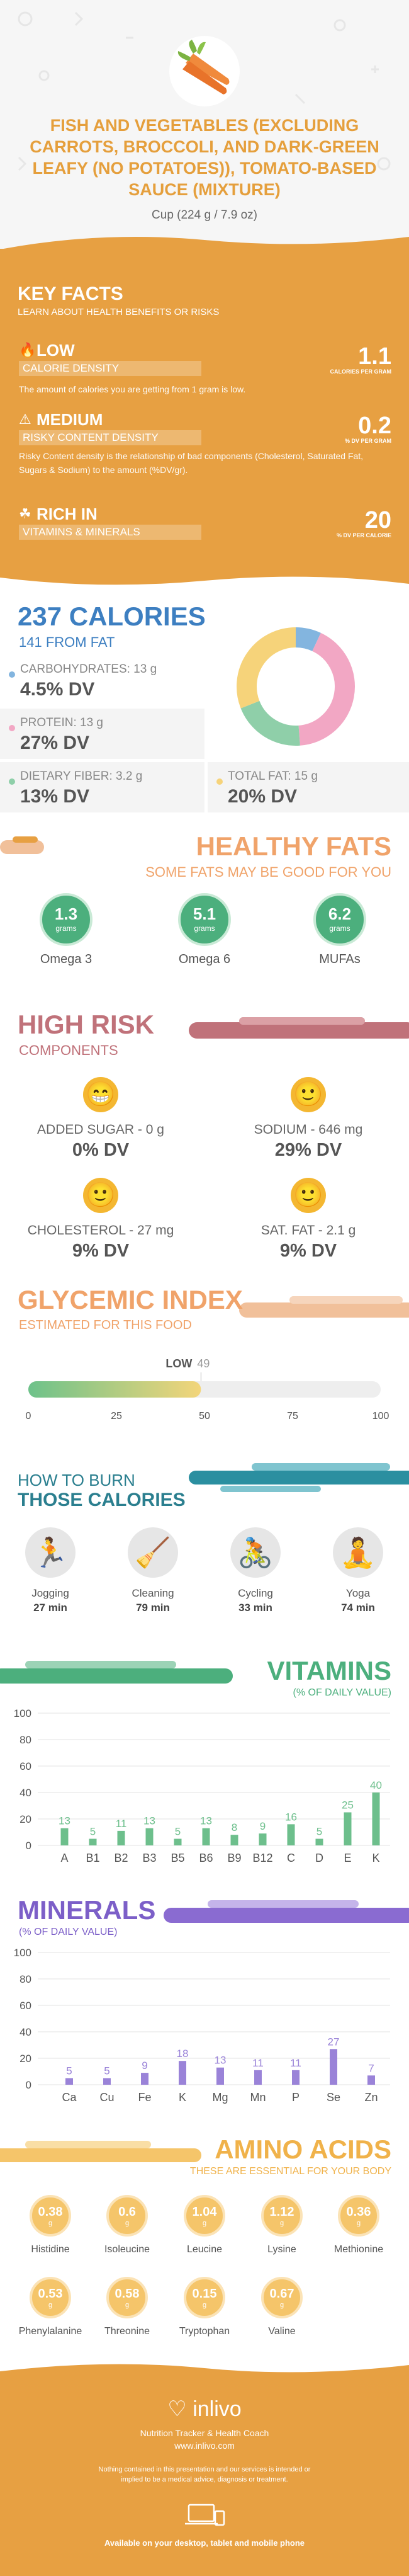 This screenshot has height=2576, width=409. I want to click on amino-circle: 0.36 g, so click(358, 2216).